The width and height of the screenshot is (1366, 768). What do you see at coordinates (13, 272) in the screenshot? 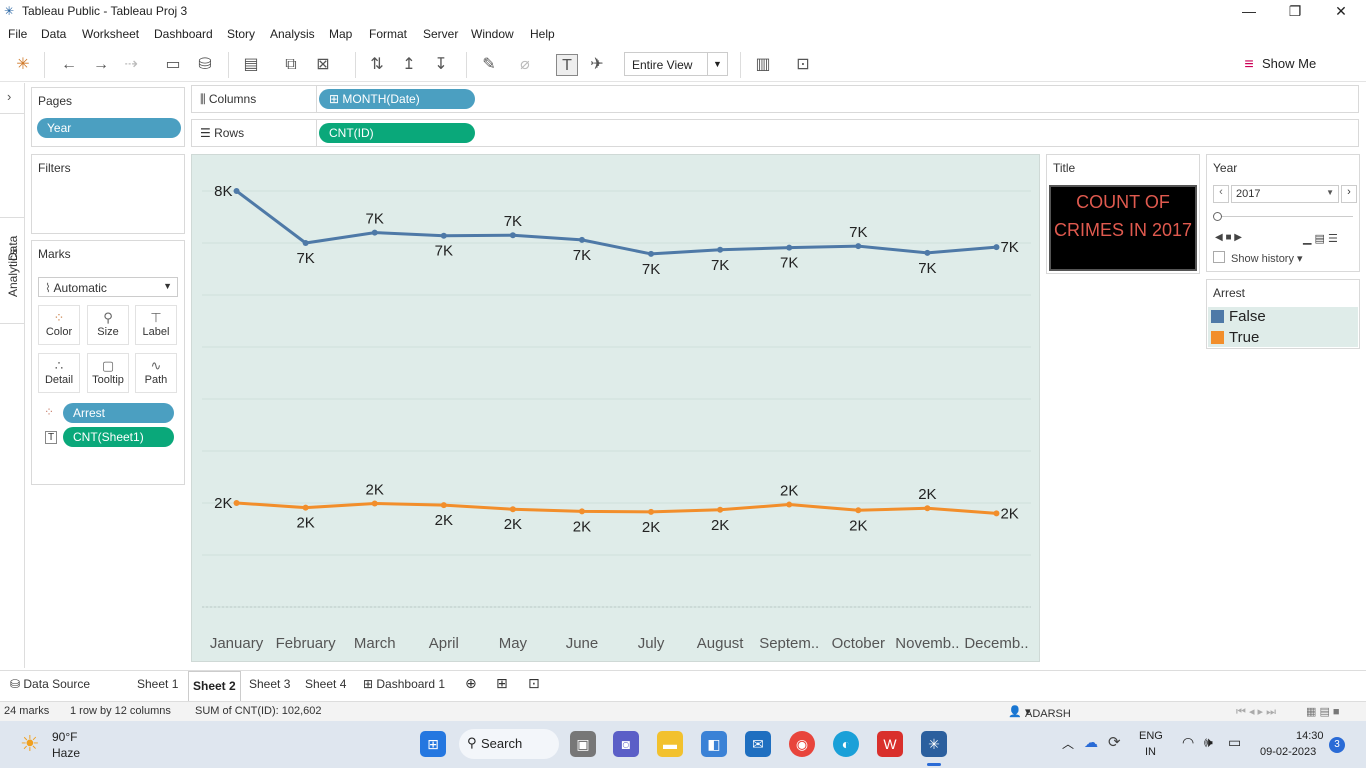
I see `analytics-tab: Analytics` at bounding box center [13, 272].